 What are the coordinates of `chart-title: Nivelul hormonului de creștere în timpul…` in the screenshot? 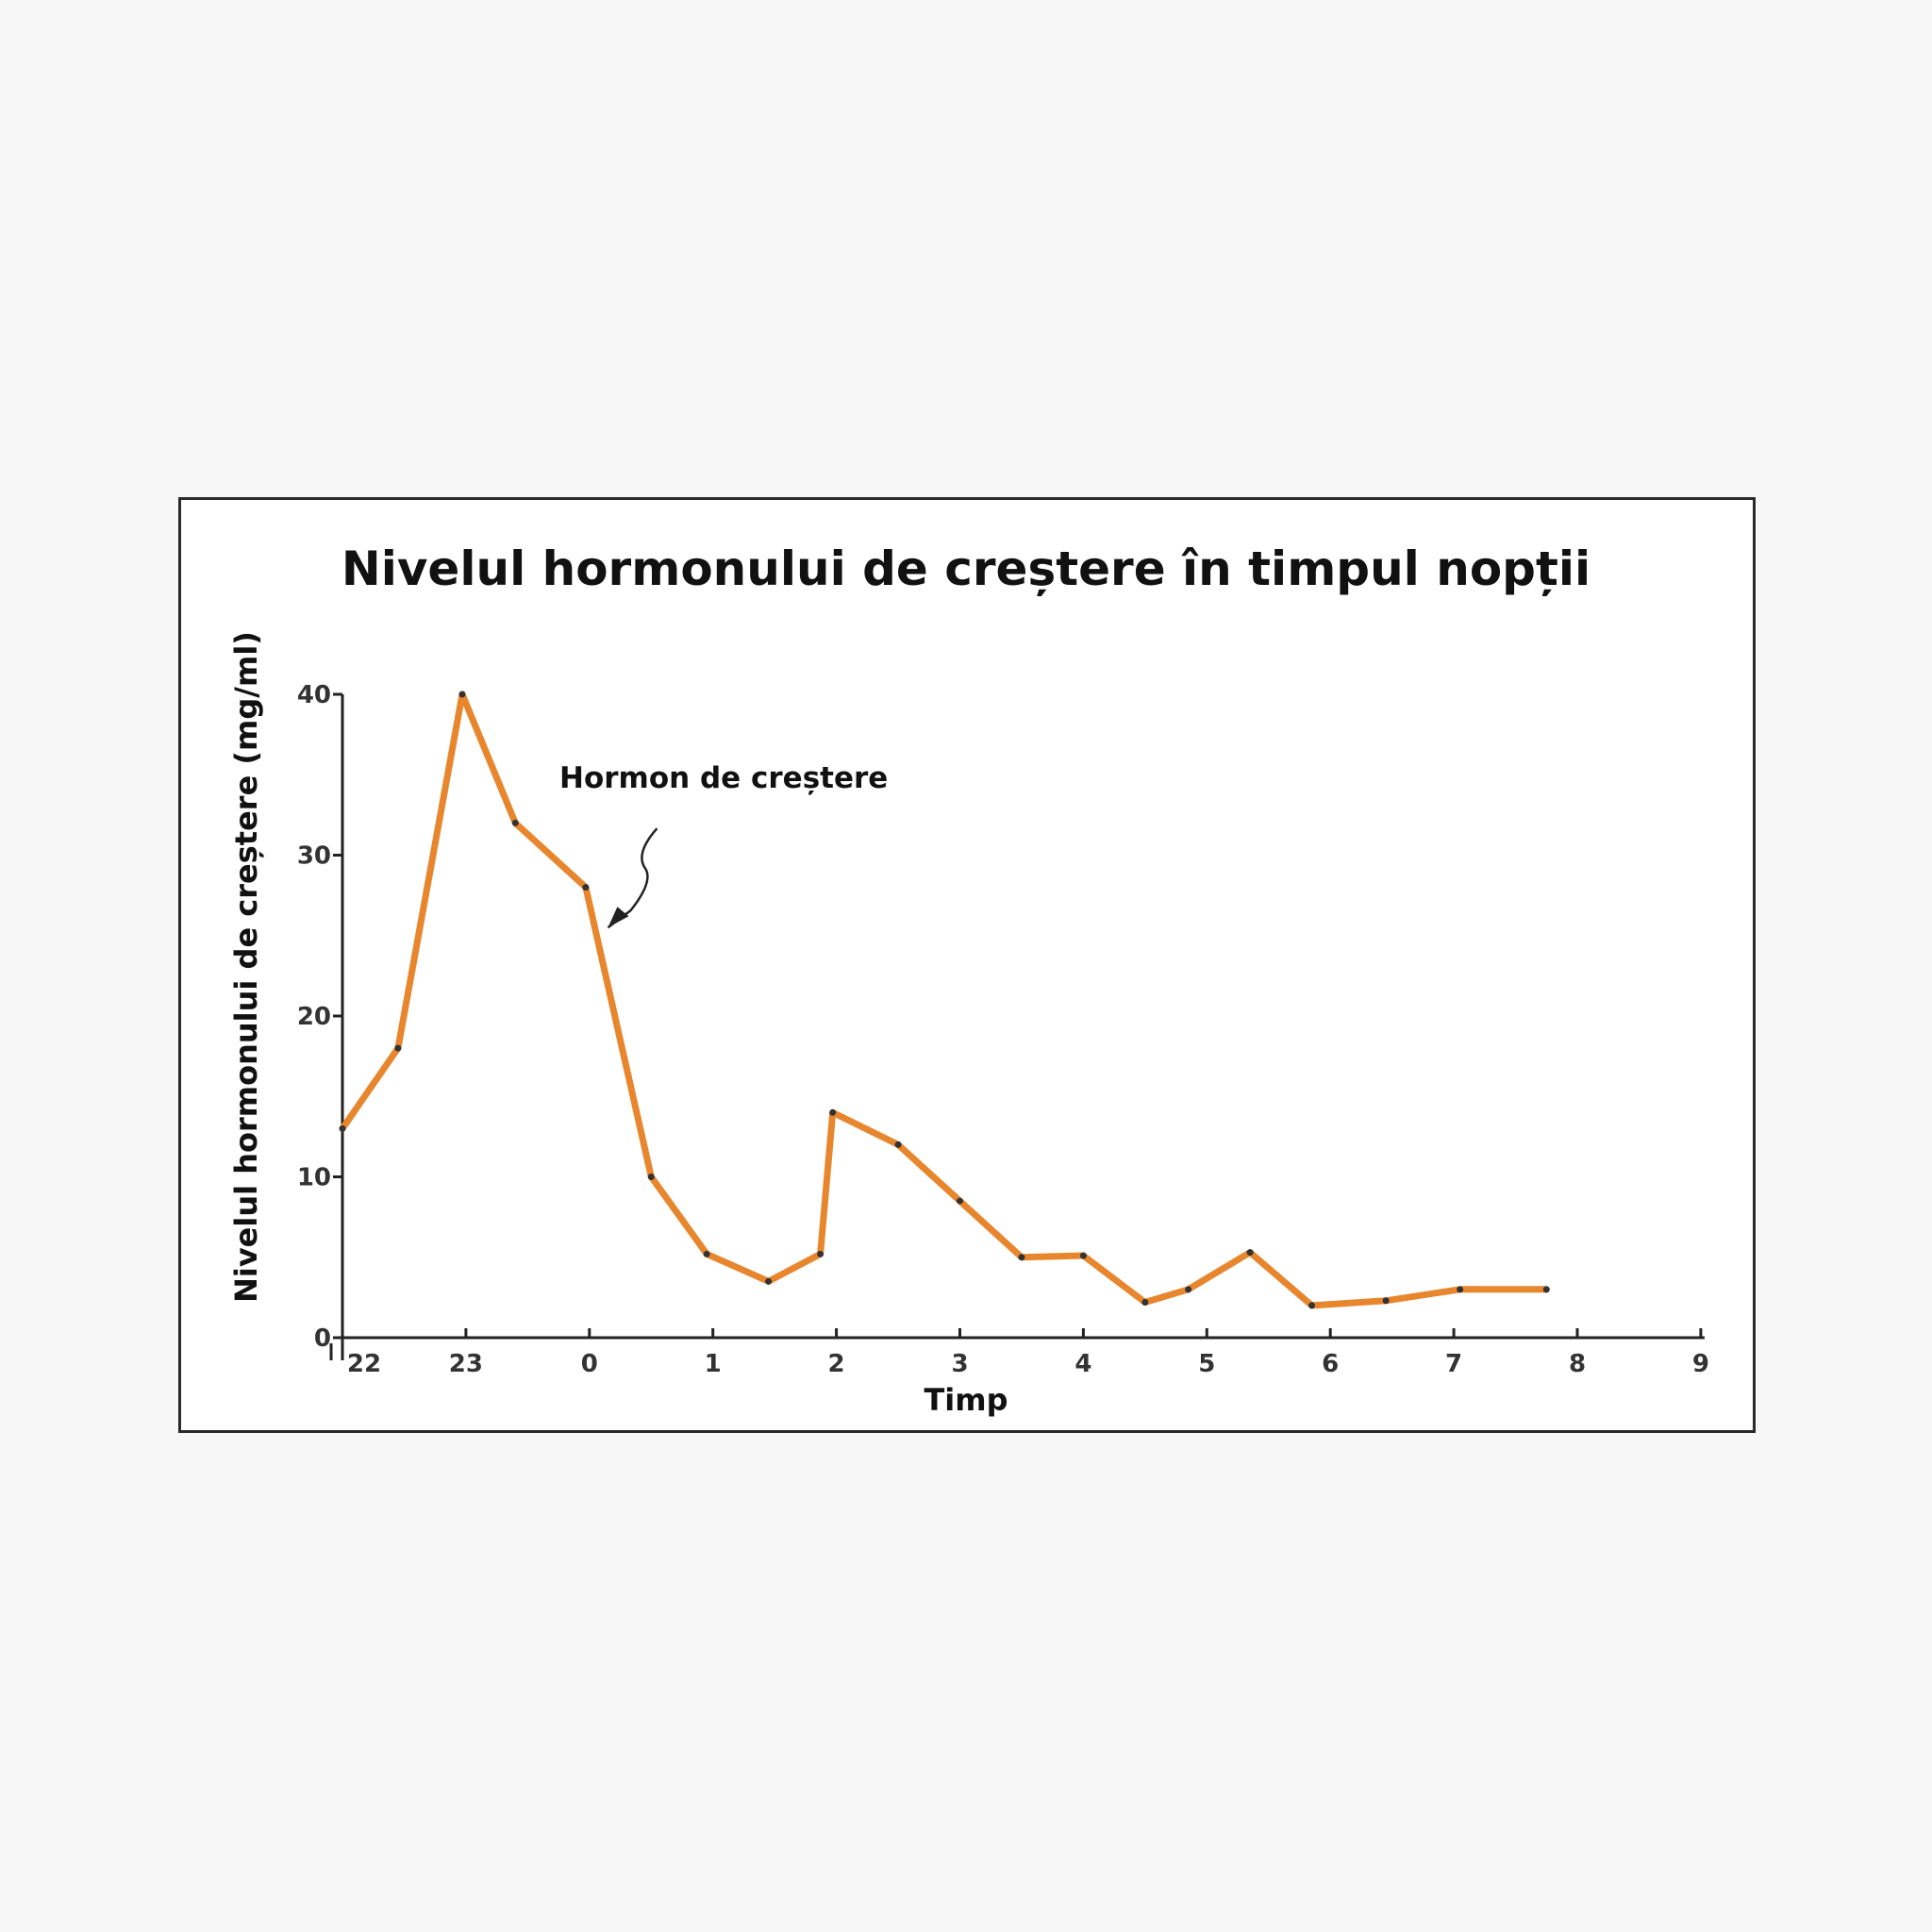 It's located at (966, 568).